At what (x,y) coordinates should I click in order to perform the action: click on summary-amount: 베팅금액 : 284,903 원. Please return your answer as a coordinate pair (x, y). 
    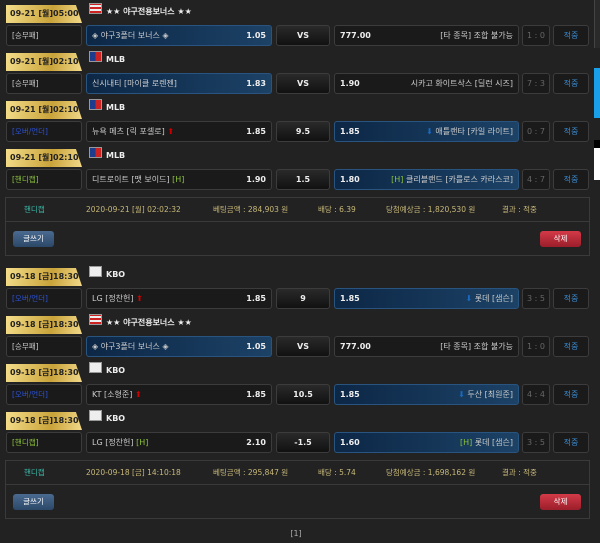
    Looking at the image, I should click on (251, 209).